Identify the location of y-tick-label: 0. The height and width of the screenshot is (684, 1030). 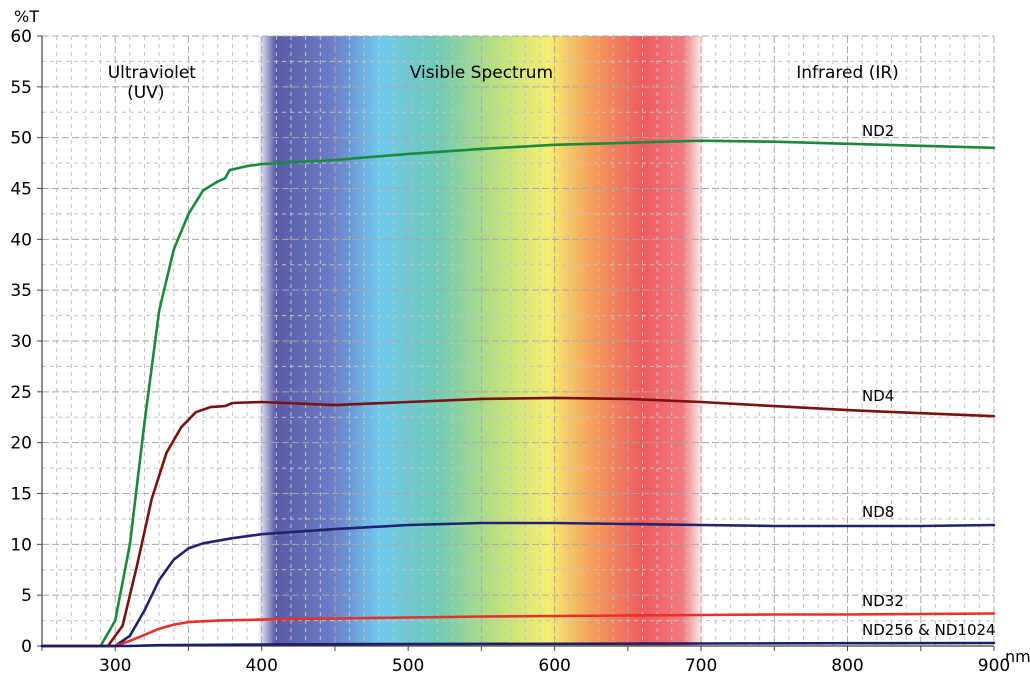
(26, 647).